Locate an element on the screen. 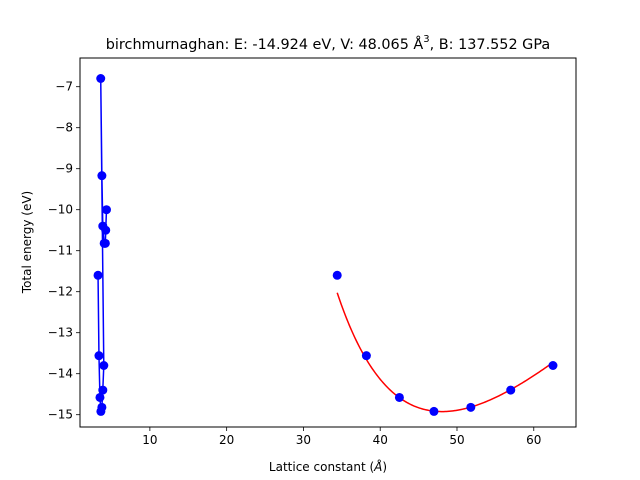  y-tick-label: −12 is located at coordinates (60, 292).